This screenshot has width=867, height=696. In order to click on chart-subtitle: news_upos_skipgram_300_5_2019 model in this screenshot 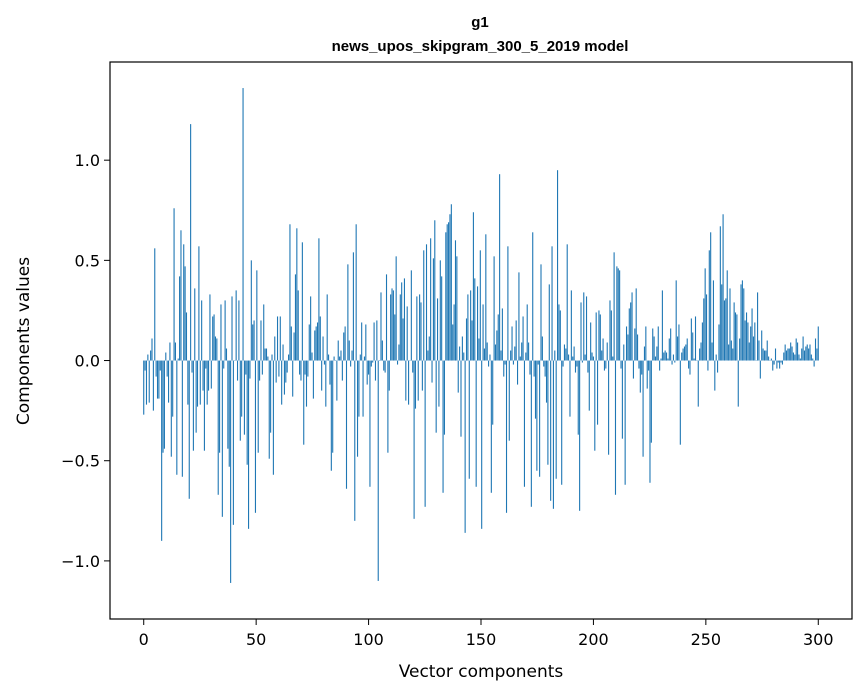, I will do `click(480, 46)`.